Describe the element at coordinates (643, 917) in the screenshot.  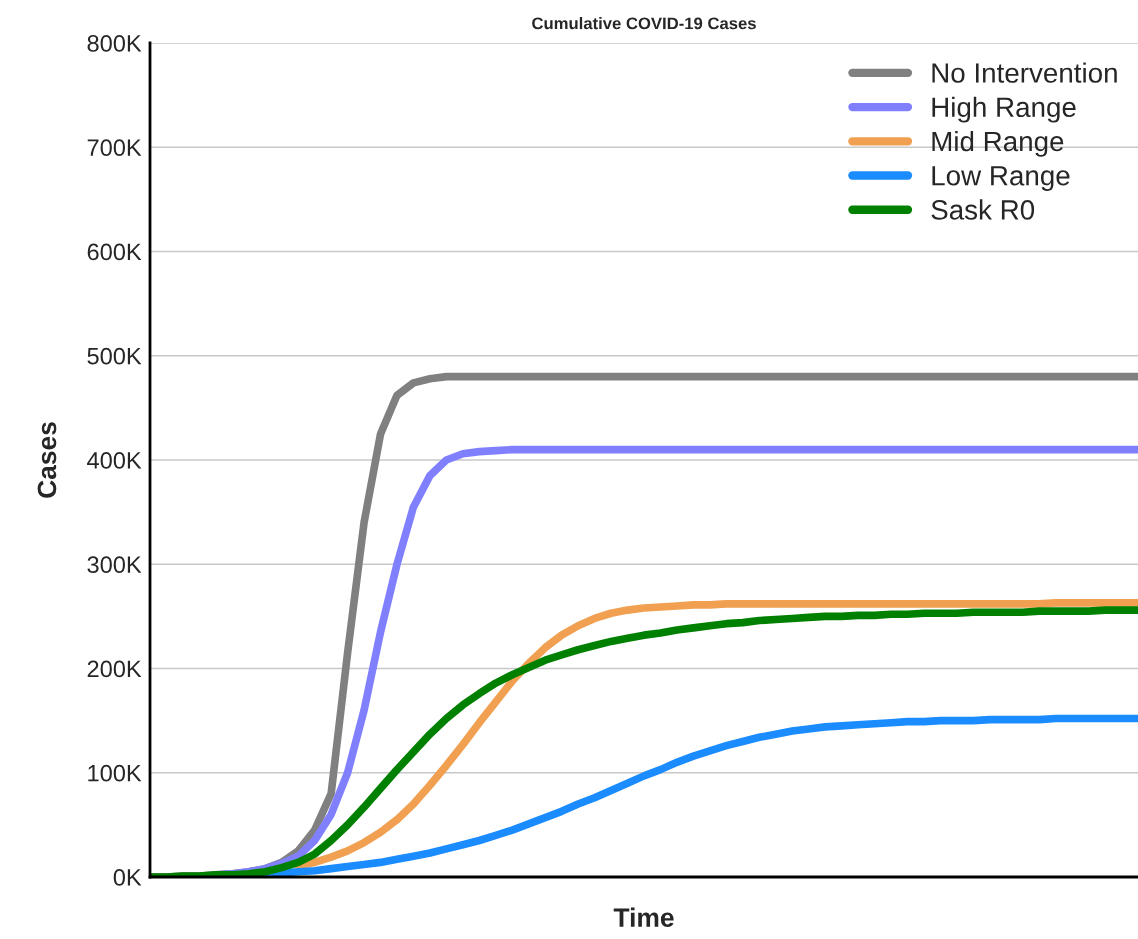
I see `x-axis-title: Time` at that location.